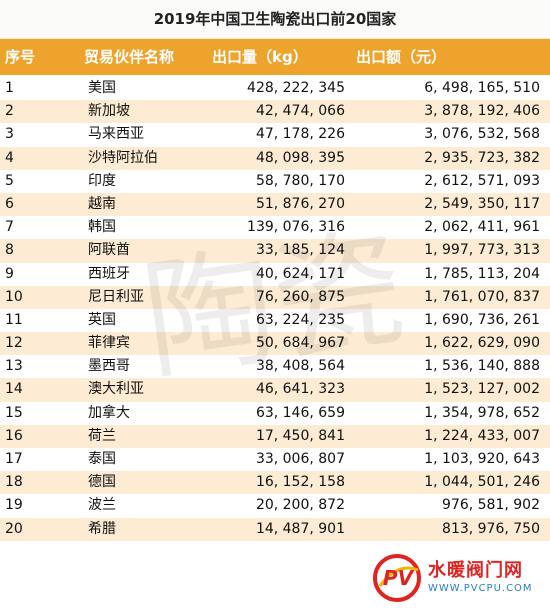 Image resolution: width=550 pixels, height=608 pixels. What do you see at coordinates (14, 366) in the screenshot?
I see `cell-index: 13` at bounding box center [14, 366].